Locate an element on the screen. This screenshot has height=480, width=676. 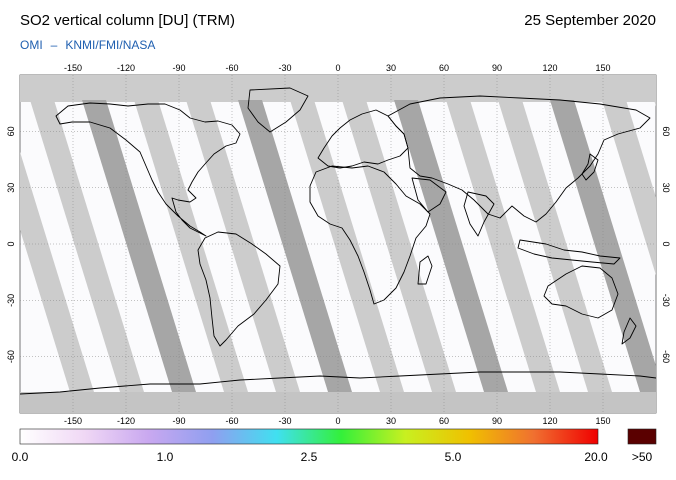
lon-tick-top: -150 is located at coordinates (73, 68).